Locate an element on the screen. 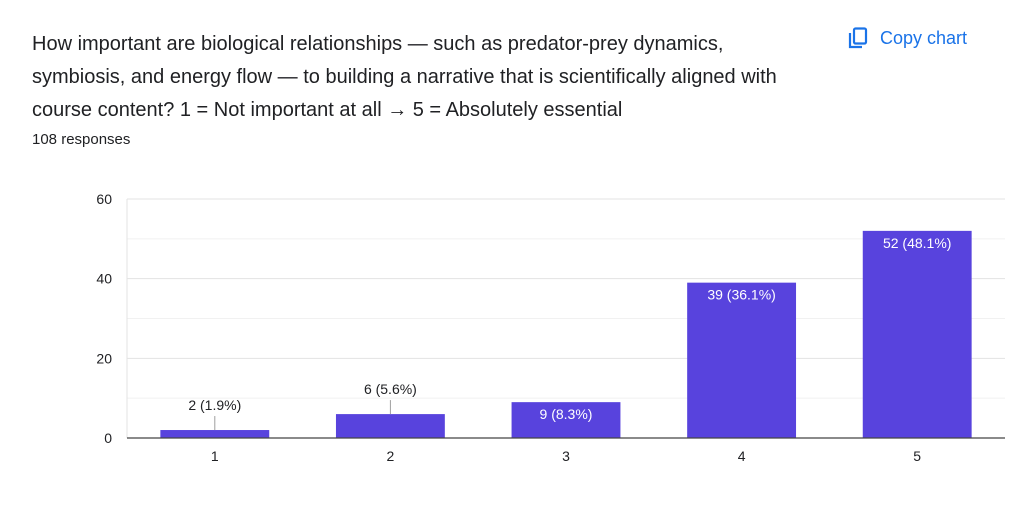 The width and height of the screenshot is (1020, 530). x-tick-label: 5 is located at coordinates (917, 456).